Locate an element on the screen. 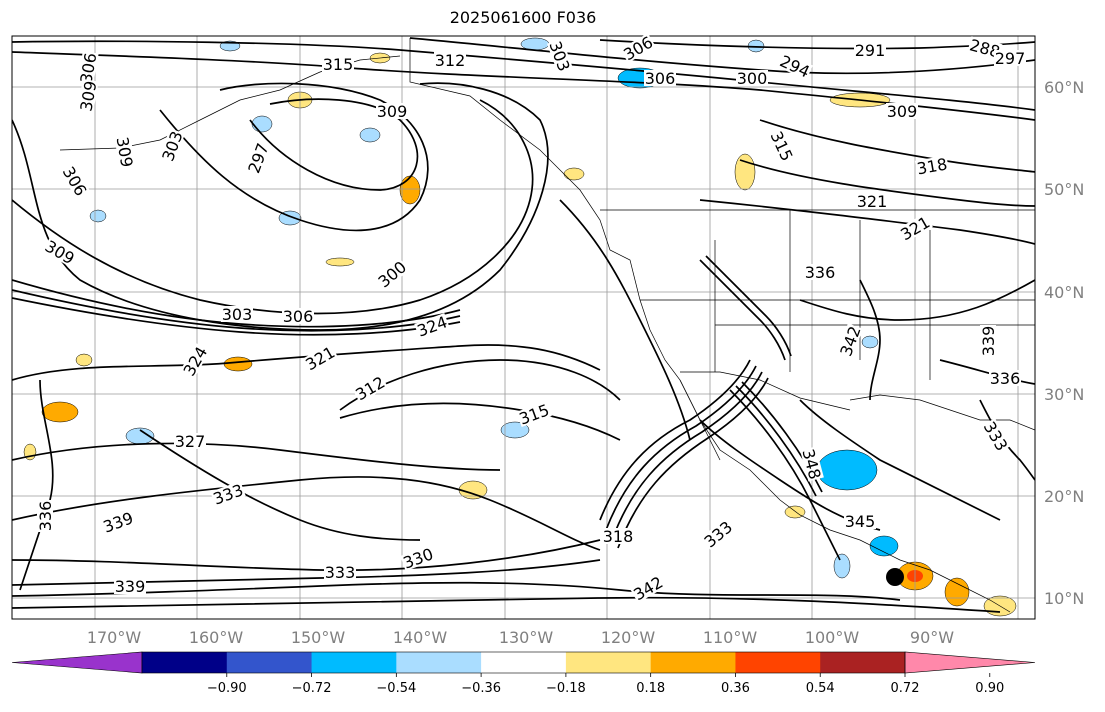  colorbar-tick-label: 0.90 is located at coordinates (989, 688).